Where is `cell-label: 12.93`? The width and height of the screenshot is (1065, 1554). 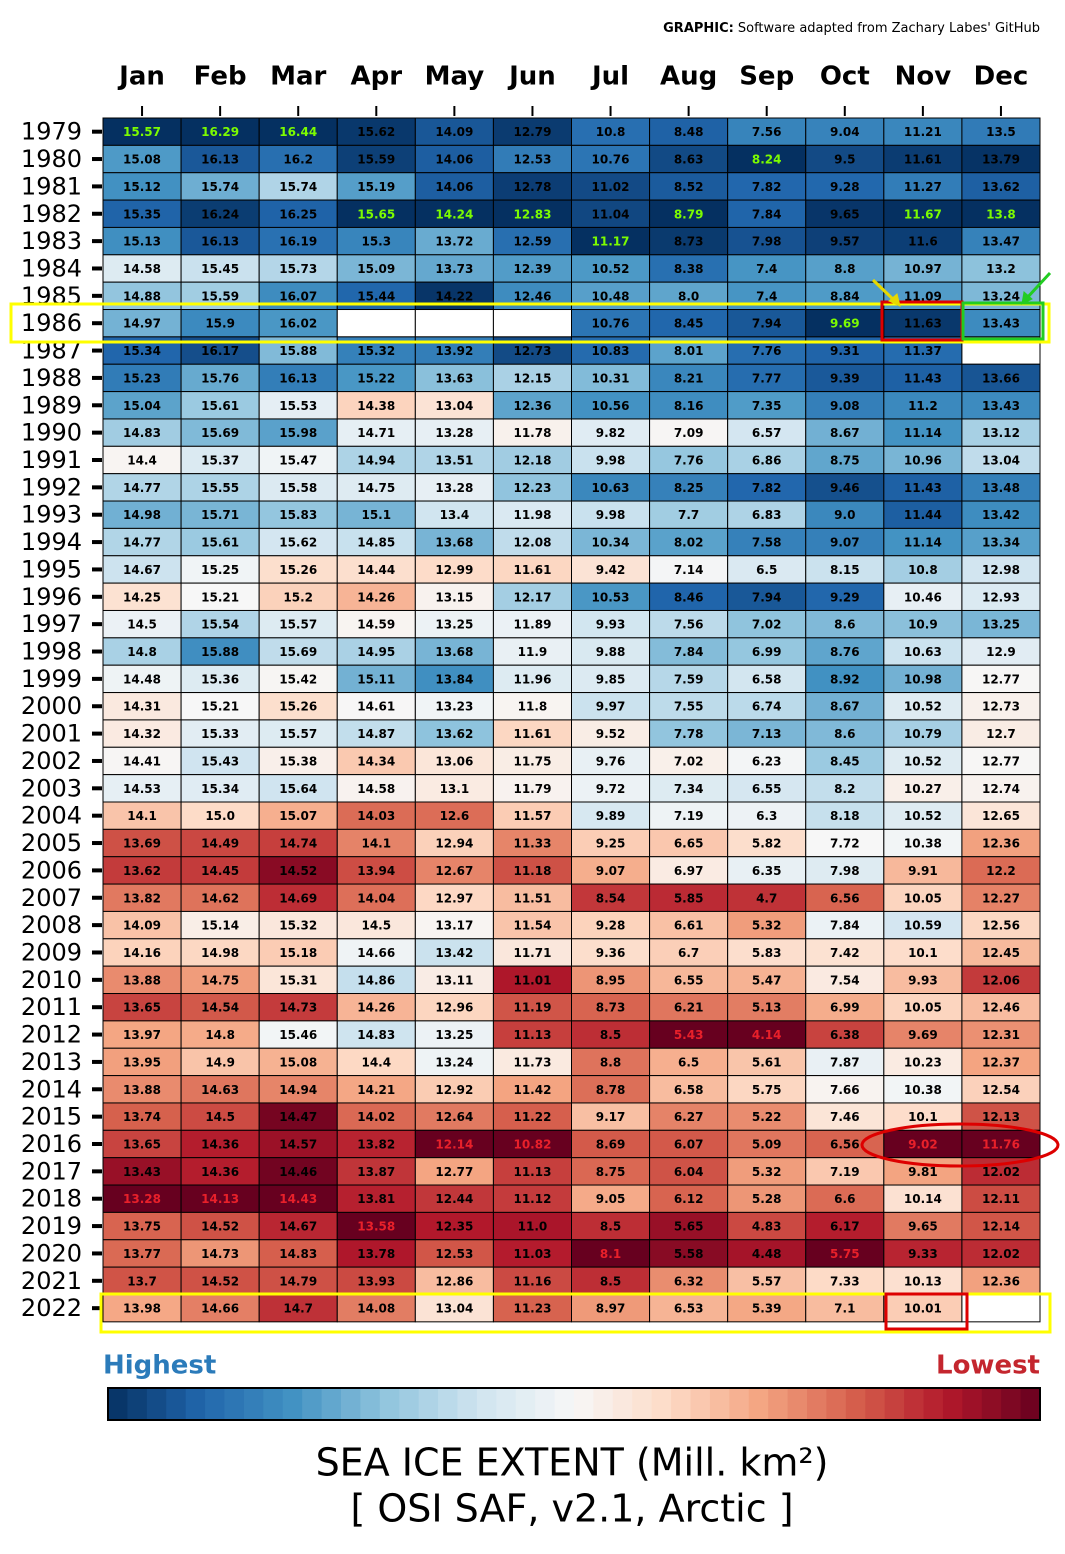
cell-label: 12.93 is located at coordinates (1001, 597).